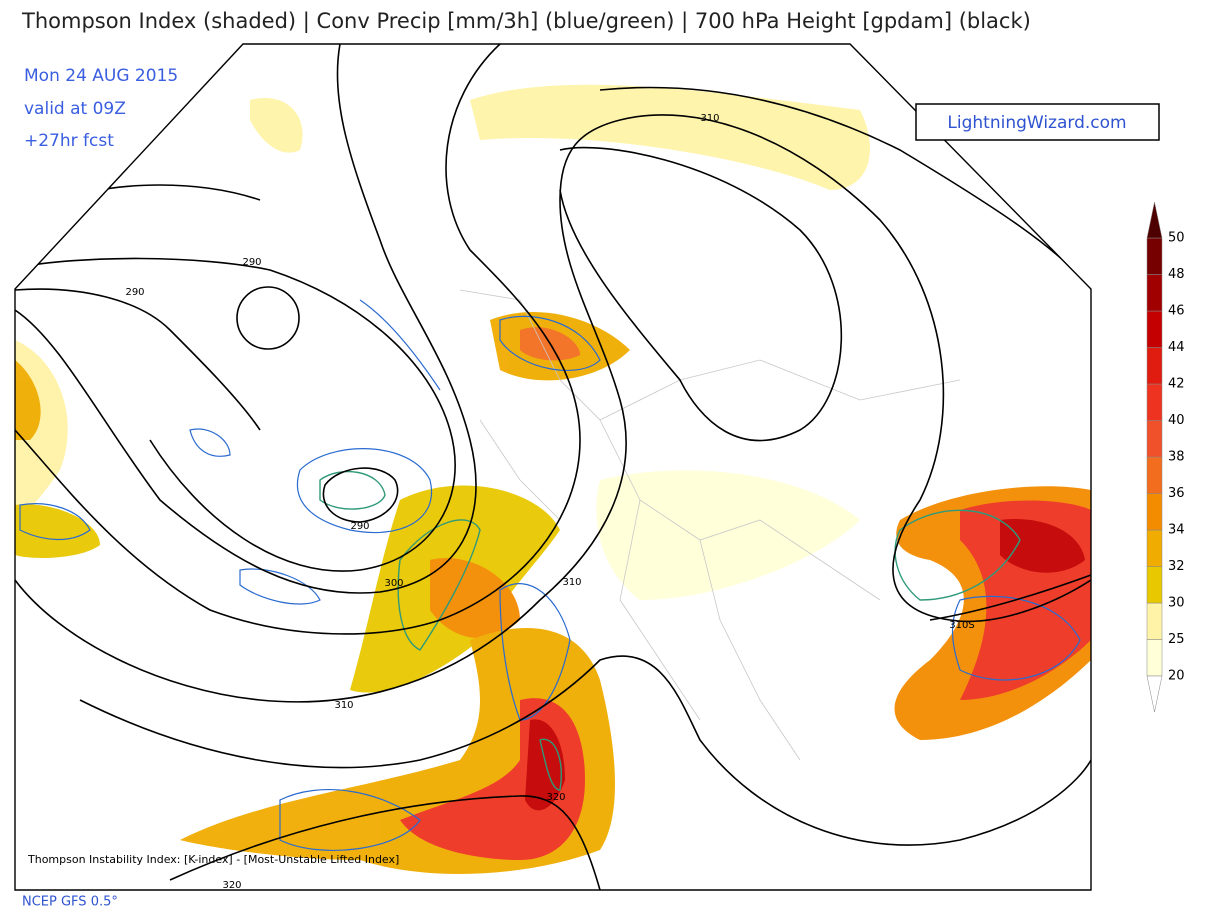  What do you see at coordinates (1176, 676) in the screenshot?
I see `colorbar-tick-label: 20` at bounding box center [1176, 676].